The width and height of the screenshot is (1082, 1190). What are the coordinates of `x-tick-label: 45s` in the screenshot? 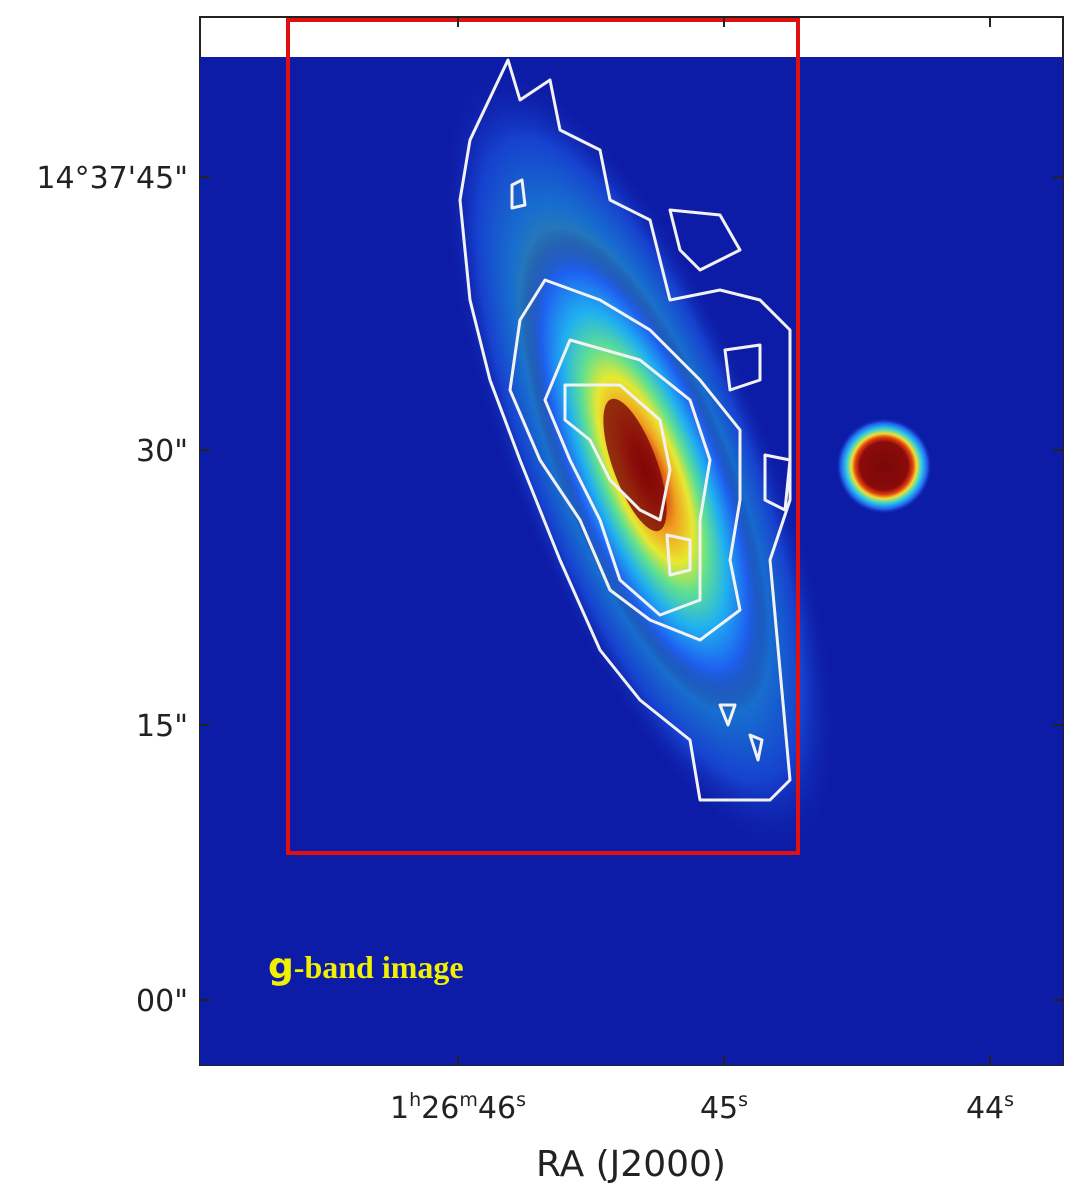 It's located at (724, 1107).